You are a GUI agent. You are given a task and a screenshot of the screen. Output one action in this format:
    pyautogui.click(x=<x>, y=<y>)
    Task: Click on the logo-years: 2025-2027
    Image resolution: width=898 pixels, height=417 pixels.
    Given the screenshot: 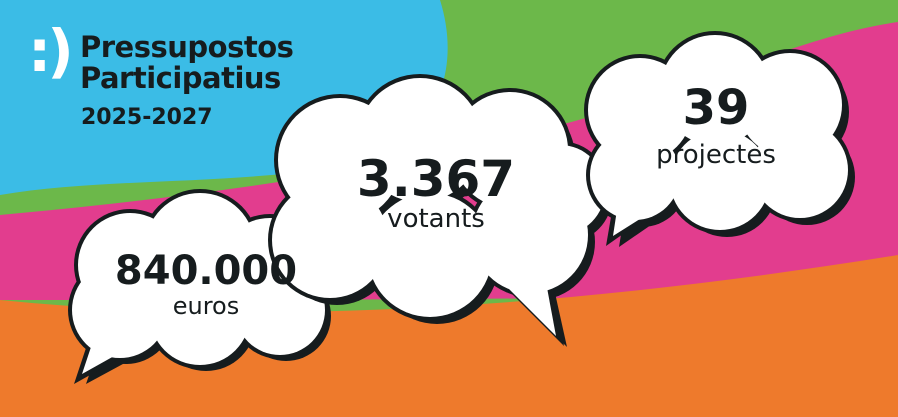 What is the action you would take?
    pyautogui.click(x=147, y=117)
    